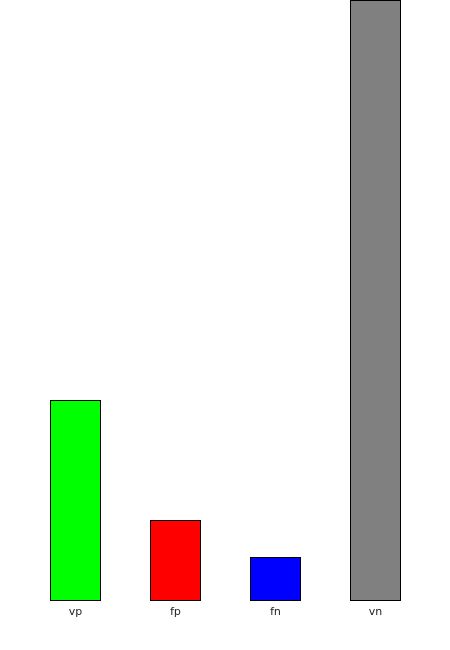 The image size is (450, 650). Describe the element at coordinates (375, 300) in the screenshot. I see `bar-vn` at that location.